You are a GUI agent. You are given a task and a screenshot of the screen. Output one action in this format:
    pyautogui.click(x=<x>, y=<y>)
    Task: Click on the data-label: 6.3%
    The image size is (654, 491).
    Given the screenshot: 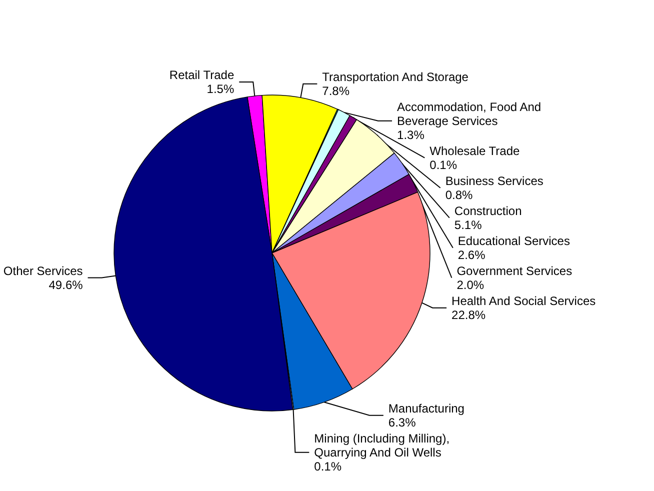 What is the action you would take?
    pyautogui.click(x=402, y=422)
    